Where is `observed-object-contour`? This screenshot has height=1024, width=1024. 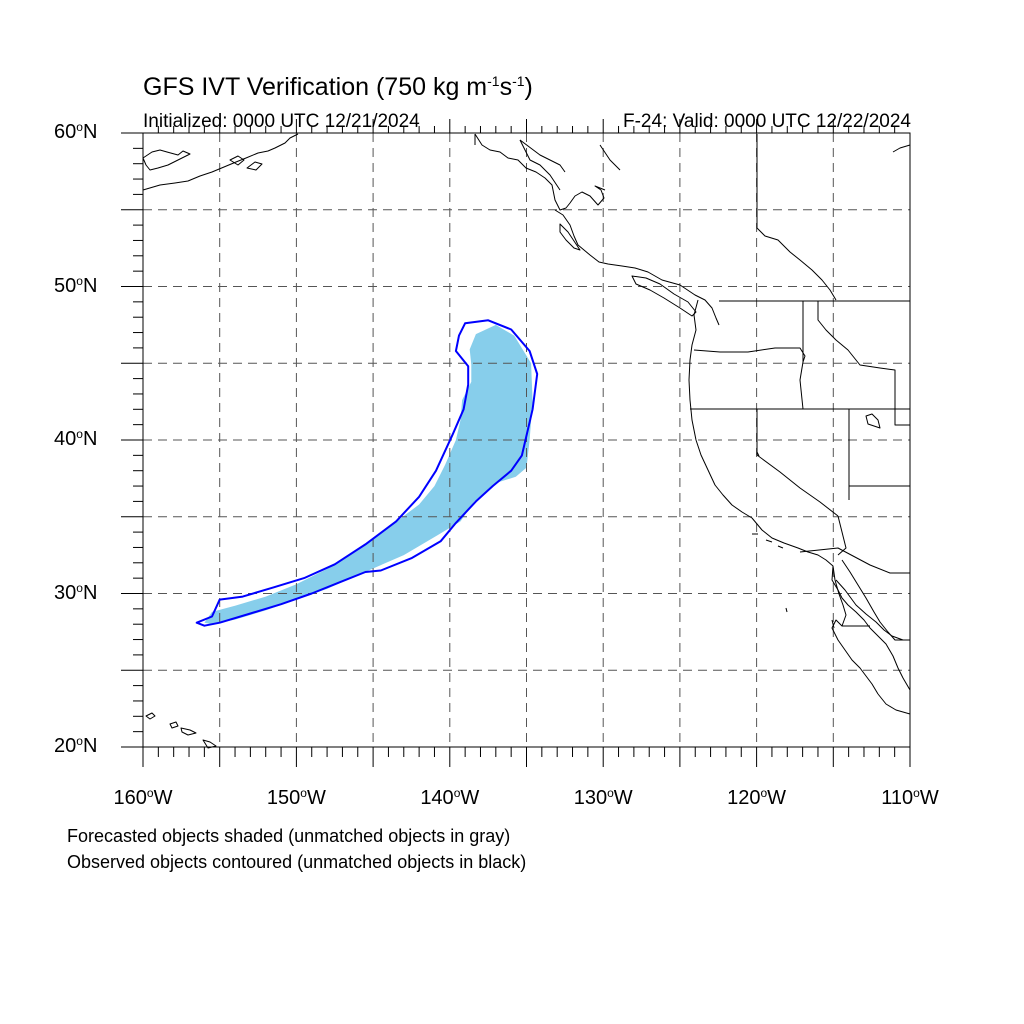
observed-object-contour is located at coordinates (367, 473).